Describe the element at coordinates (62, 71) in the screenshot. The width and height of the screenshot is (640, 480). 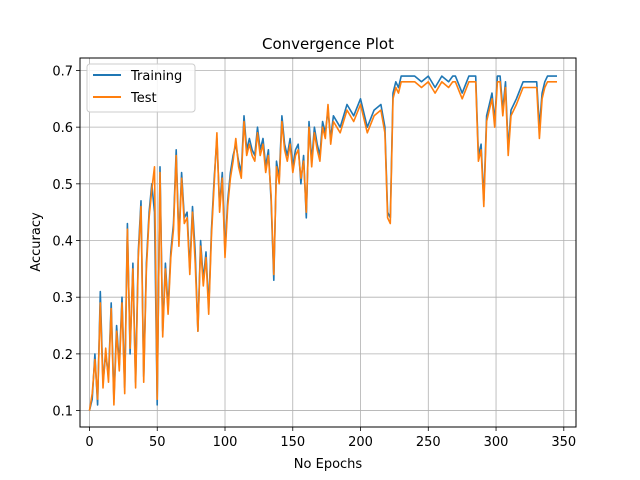
I see `y-tick-label: 0.7` at that location.